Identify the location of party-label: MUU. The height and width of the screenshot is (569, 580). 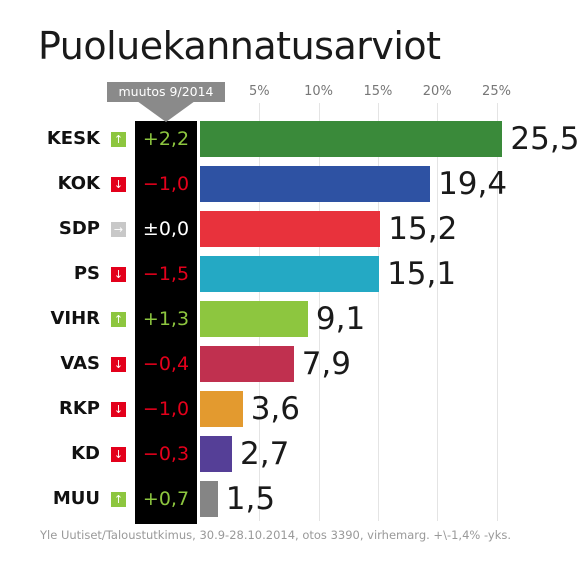
(76, 498).